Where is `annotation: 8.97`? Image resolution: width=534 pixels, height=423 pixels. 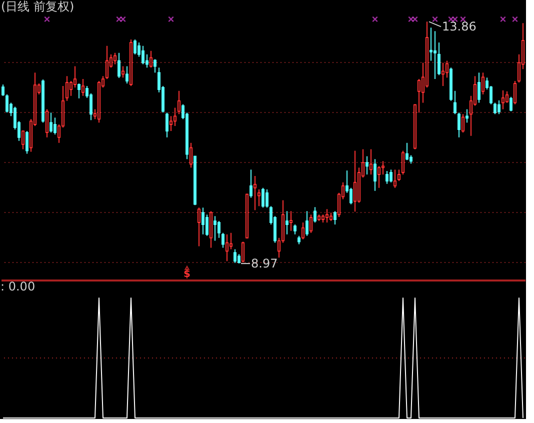
annotation: 8.97 is located at coordinates (264, 263).